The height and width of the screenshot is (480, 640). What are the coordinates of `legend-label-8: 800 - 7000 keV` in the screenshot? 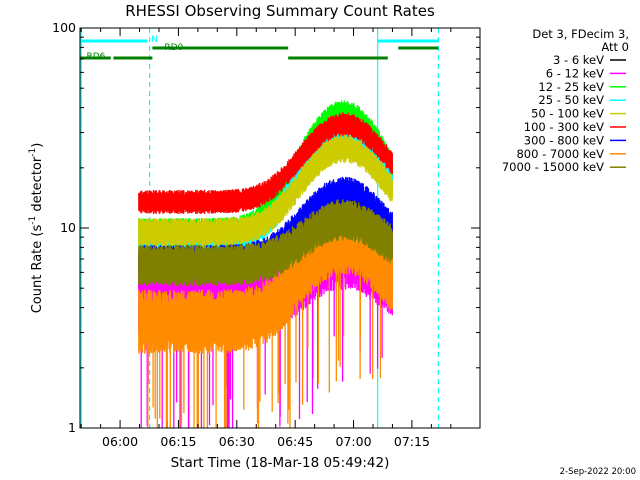 It's located at (560, 154).